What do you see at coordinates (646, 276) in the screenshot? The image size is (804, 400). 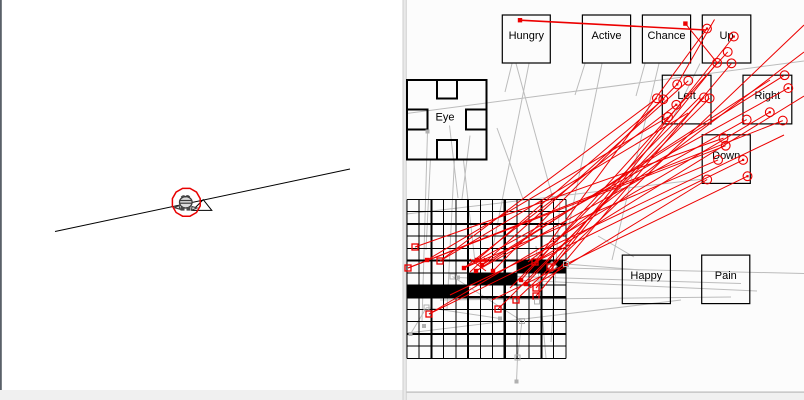 I see `svg-text: Happy` at bounding box center [646, 276].